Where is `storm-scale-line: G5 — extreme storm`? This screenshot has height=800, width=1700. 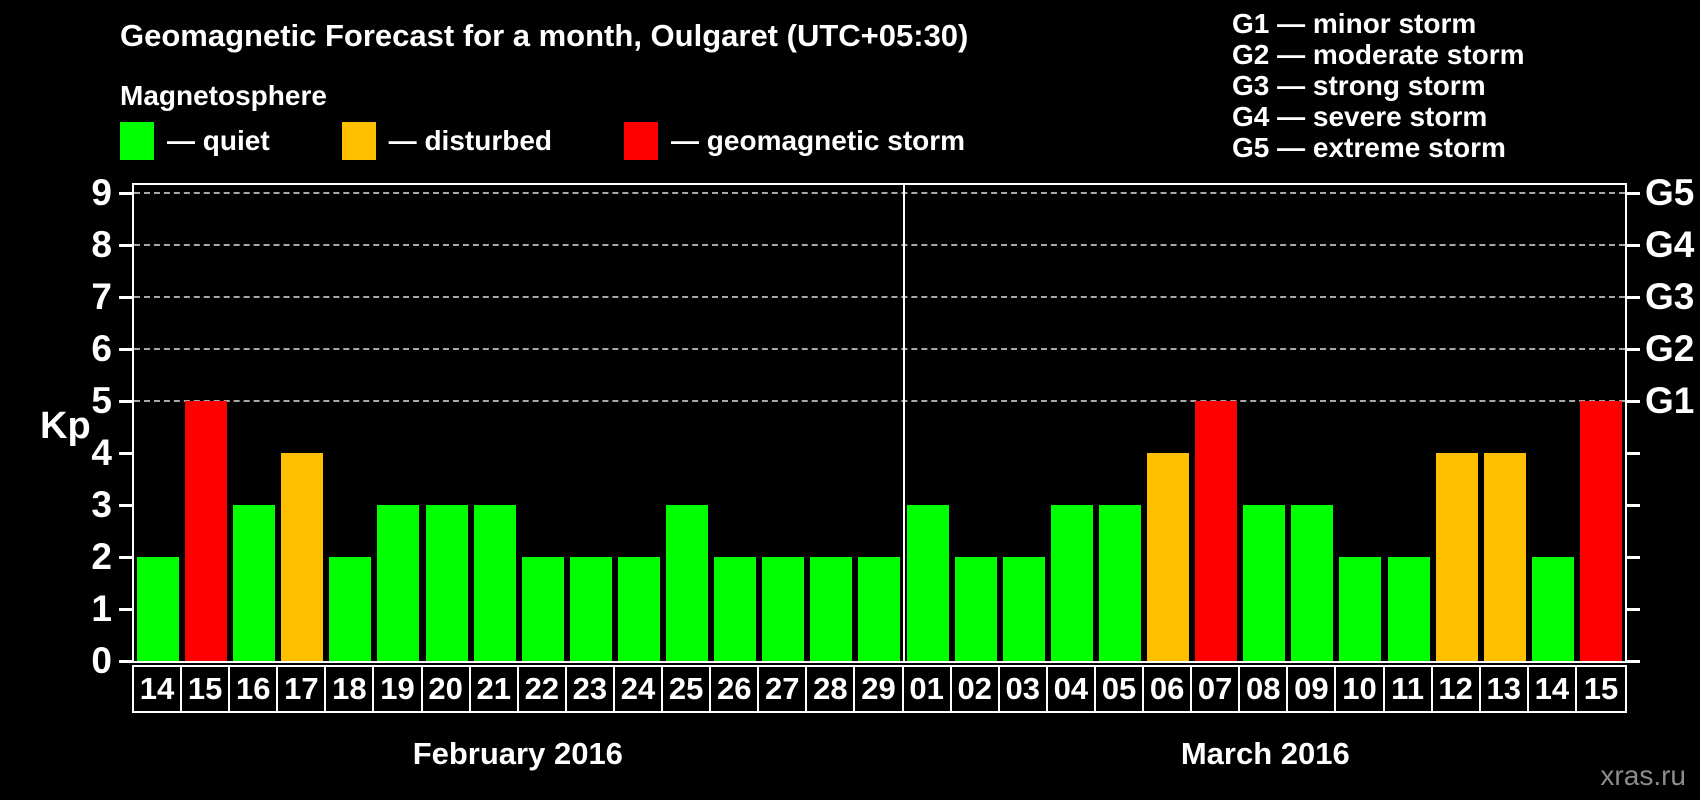
storm-scale-line: G5 — extreme storm is located at coordinates (1369, 147).